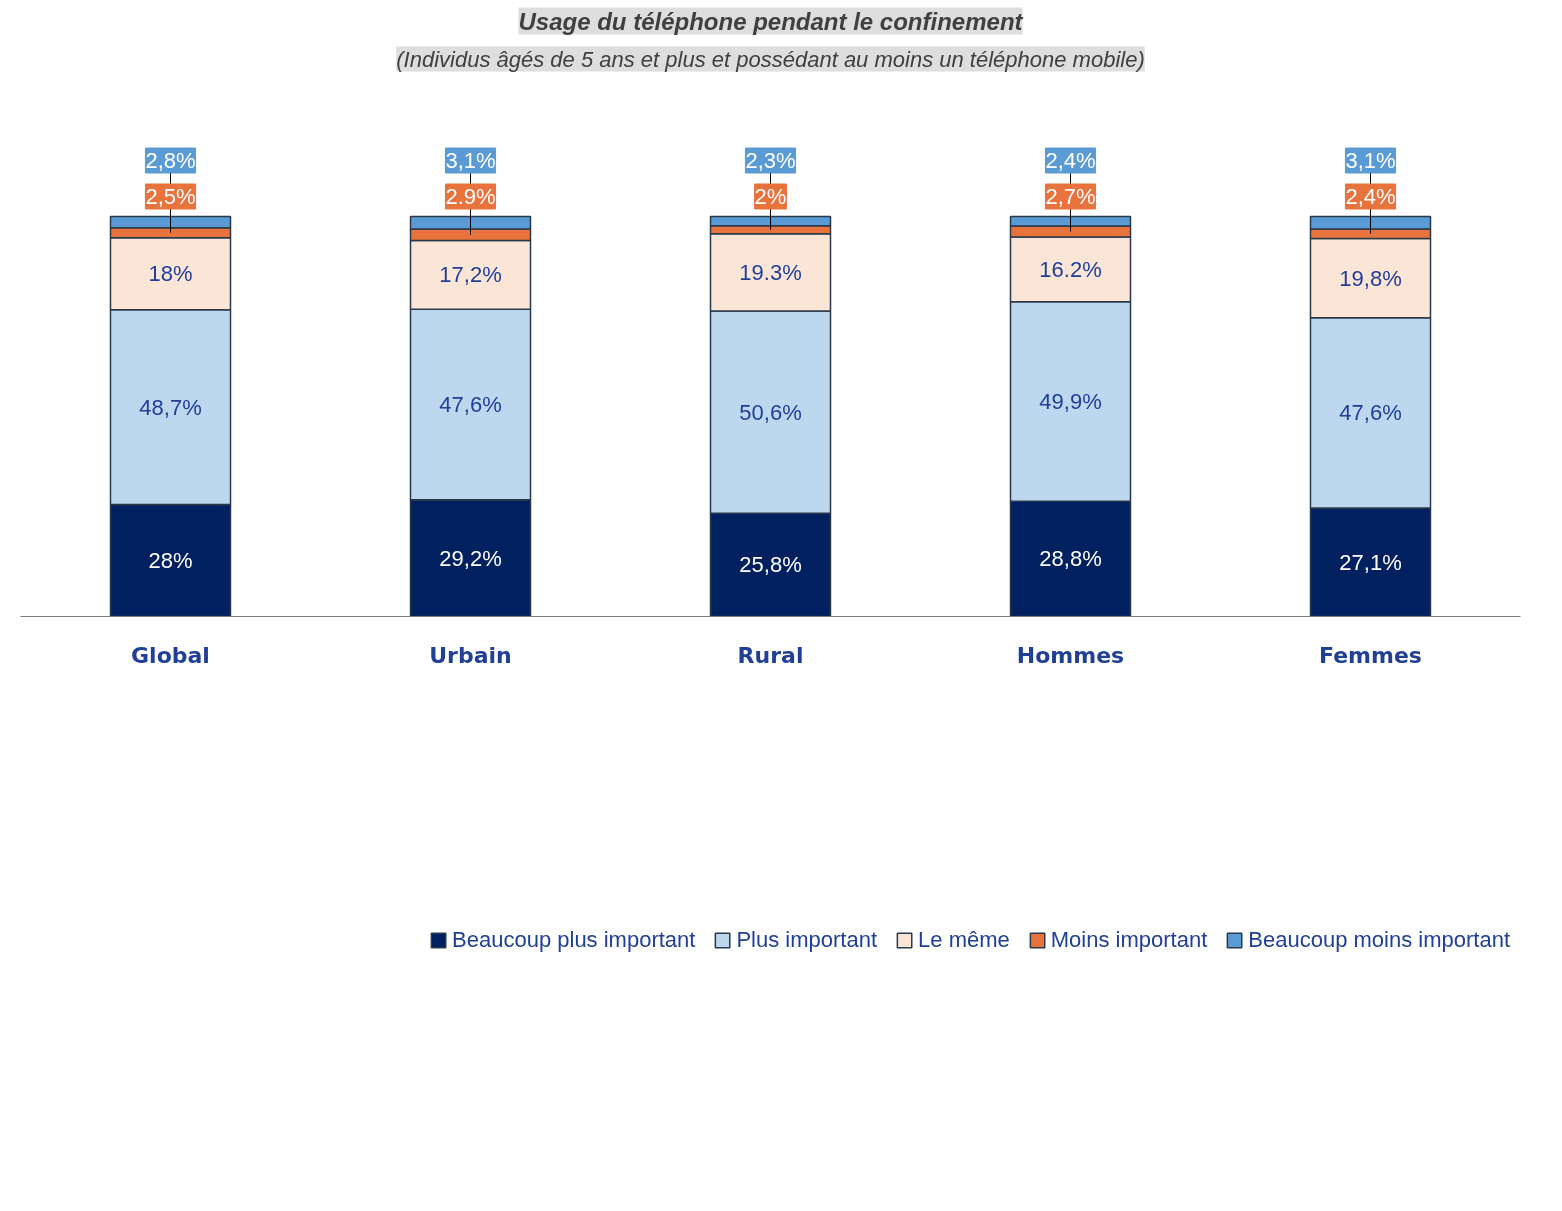 The image size is (1562, 1211). Describe the element at coordinates (1070, 401) in the screenshot. I see `data-label: 49,9%` at that location.